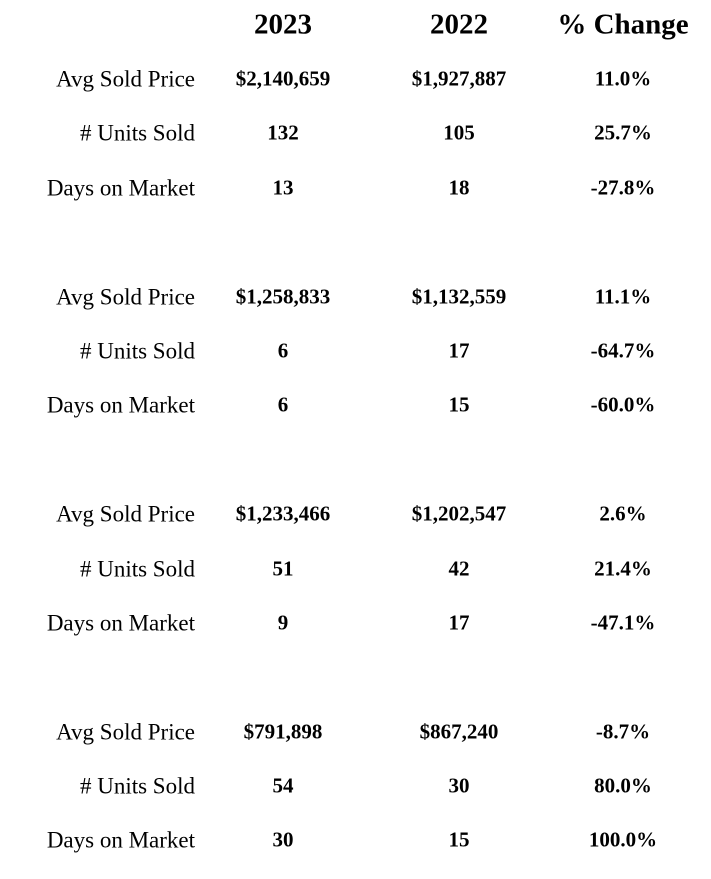 The image size is (711, 879). What do you see at coordinates (623, 132) in the screenshot?
I see `cell-value: 25.7%` at bounding box center [623, 132].